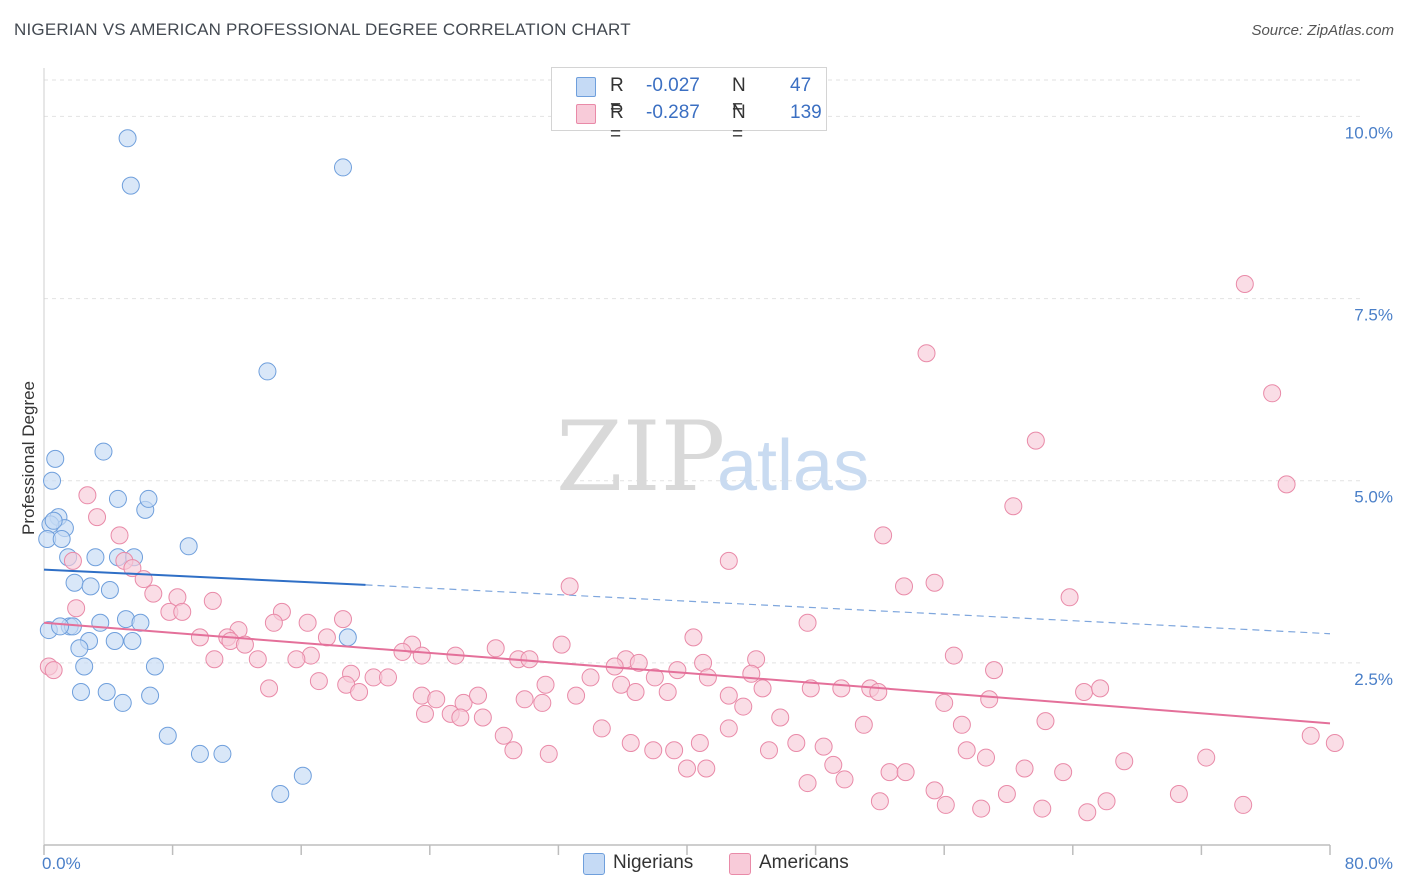 The height and width of the screenshot is (892, 1406). I want to click on trend-line-americans, so click(687, 673).